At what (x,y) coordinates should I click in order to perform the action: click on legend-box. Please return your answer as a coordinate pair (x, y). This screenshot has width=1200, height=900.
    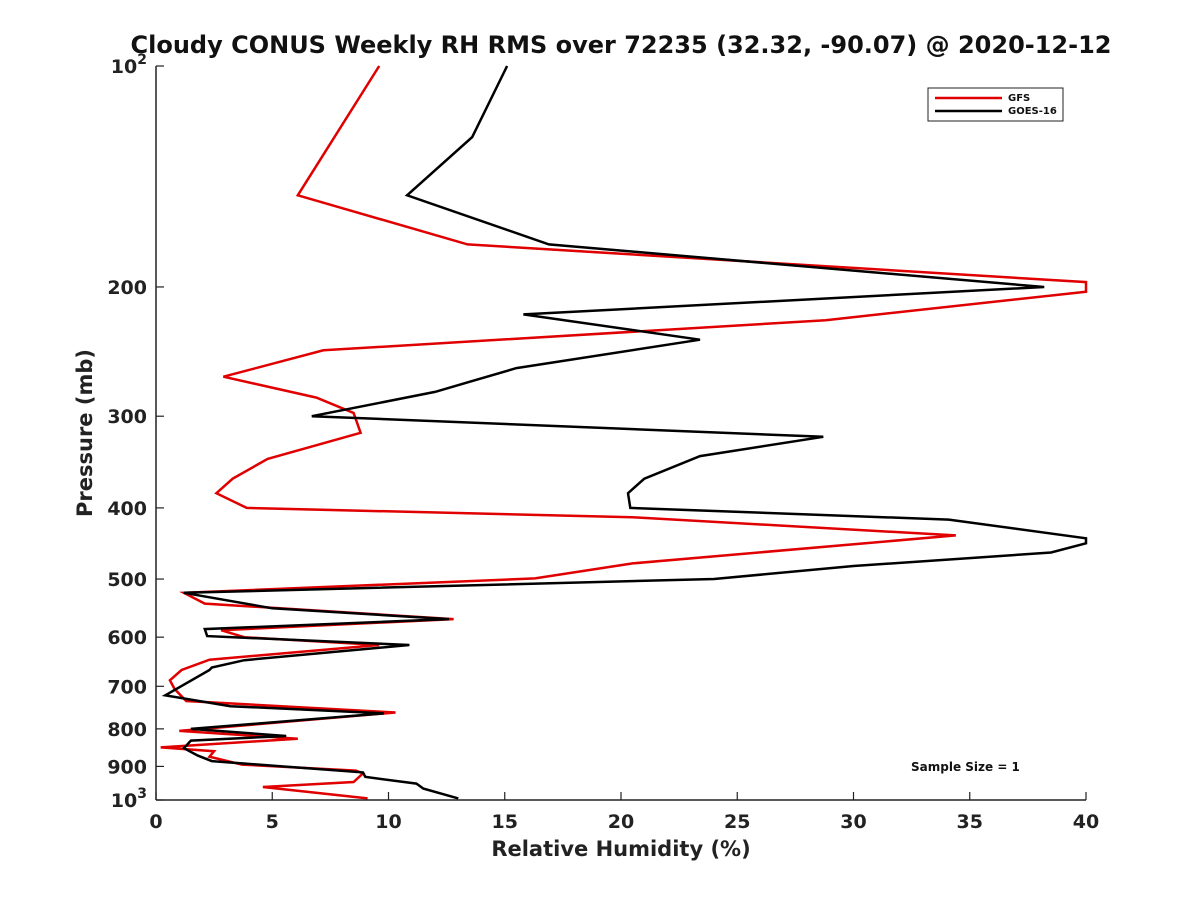
    Looking at the image, I should click on (995, 104).